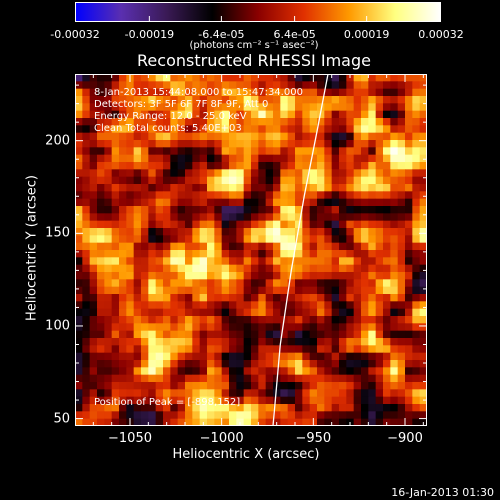  Describe the element at coordinates (258, 12) in the screenshot. I see `colorbar` at that location.